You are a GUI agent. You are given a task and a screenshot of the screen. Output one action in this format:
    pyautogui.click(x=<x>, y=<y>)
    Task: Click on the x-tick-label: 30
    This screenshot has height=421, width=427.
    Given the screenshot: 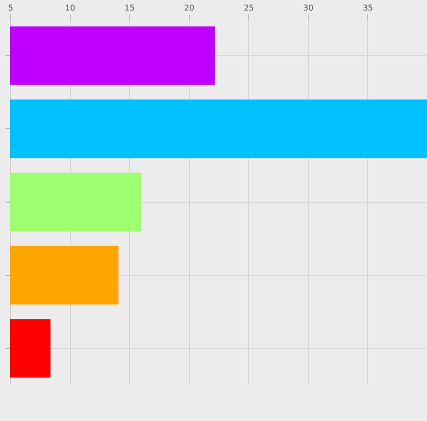 What is the action you would take?
    pyautogui.click(x=308, y=8)
    